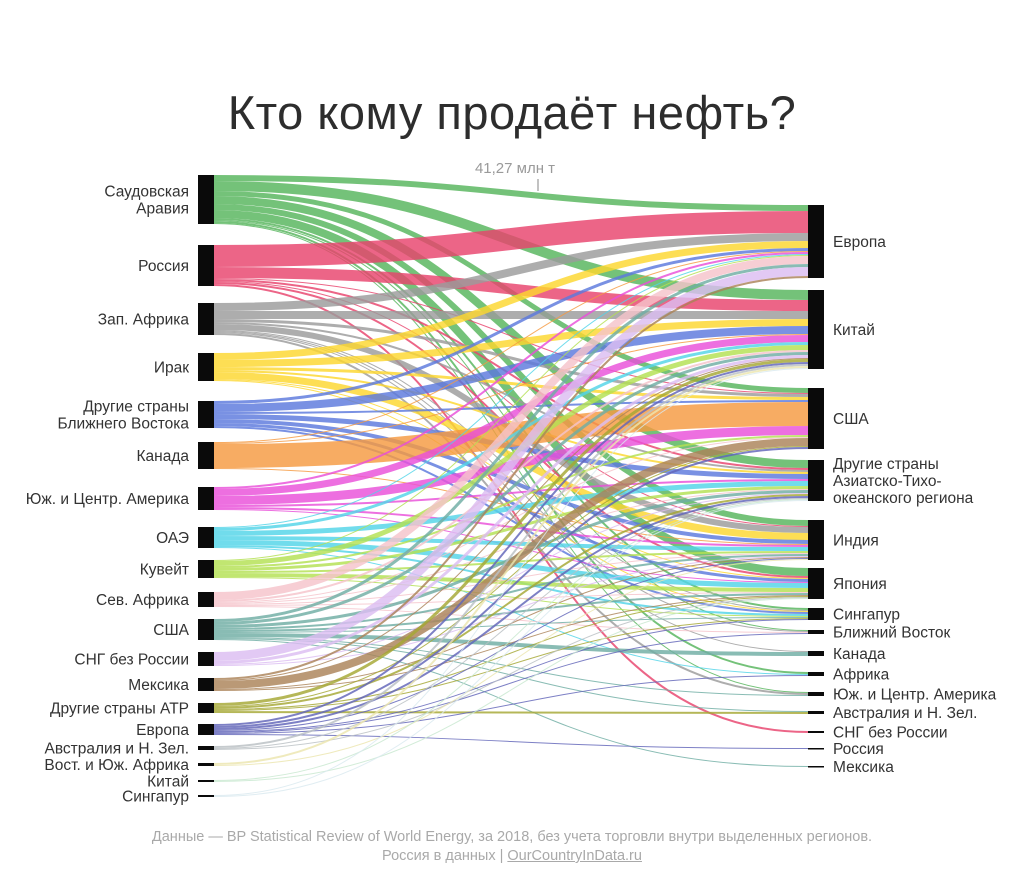  I want to click on label-eur: Европа, so click(162, 730).